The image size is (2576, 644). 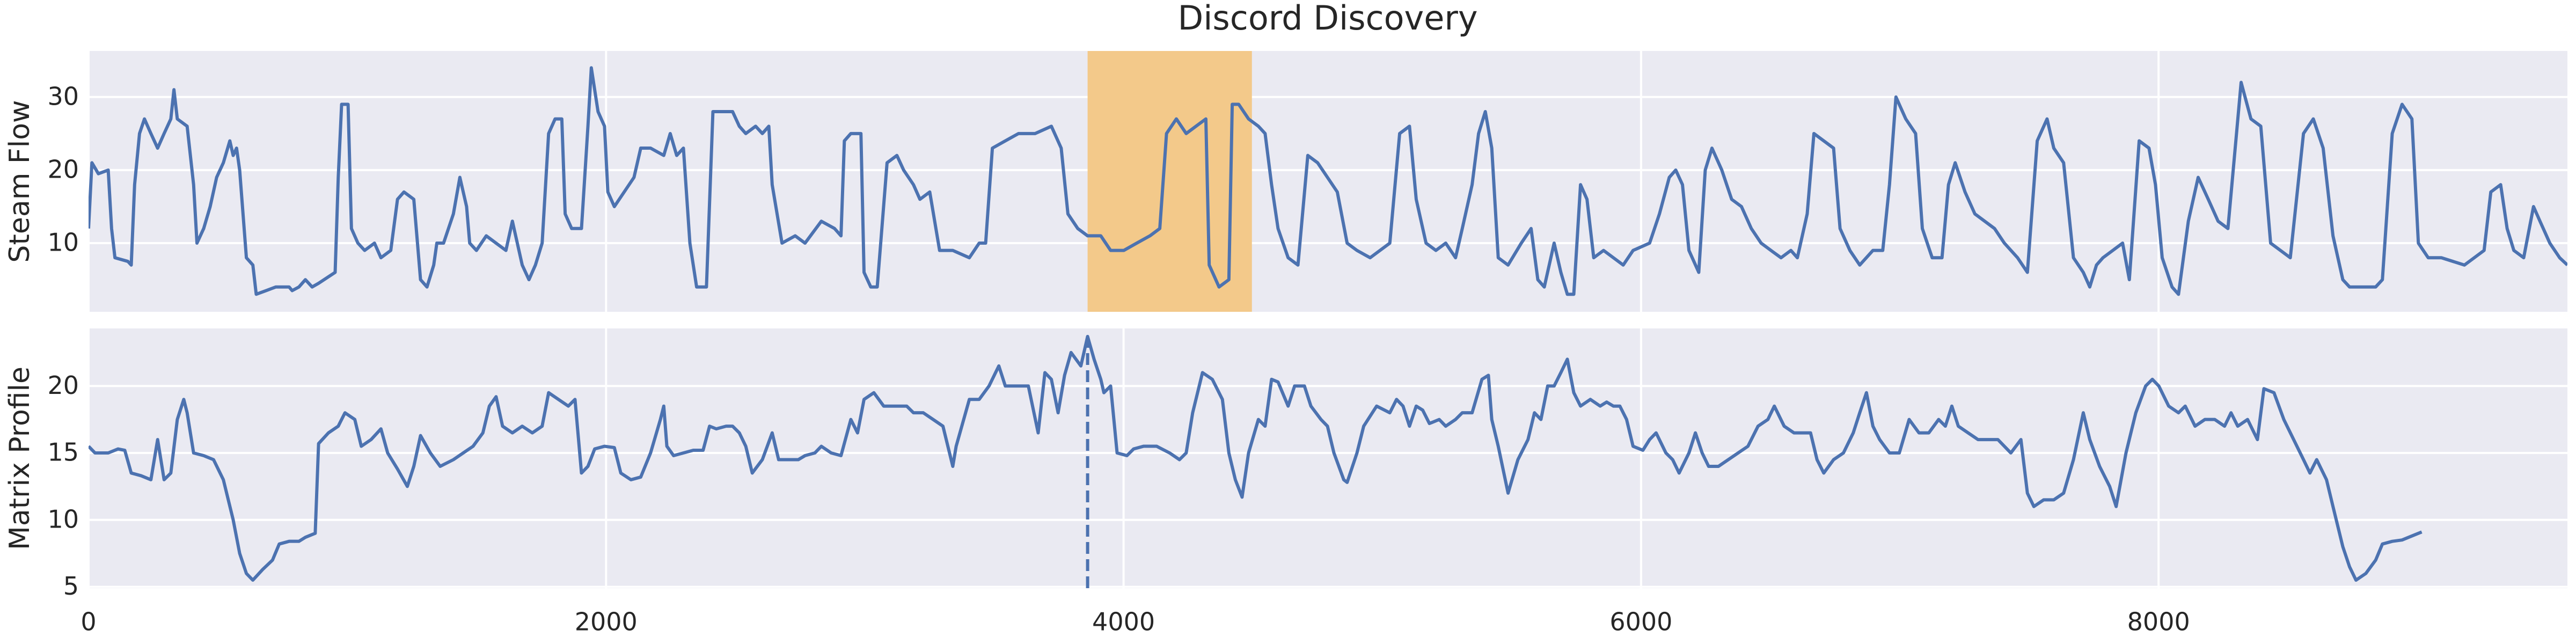 I want to click on x-tick-label: 6000, so click(x=1640, y=622).